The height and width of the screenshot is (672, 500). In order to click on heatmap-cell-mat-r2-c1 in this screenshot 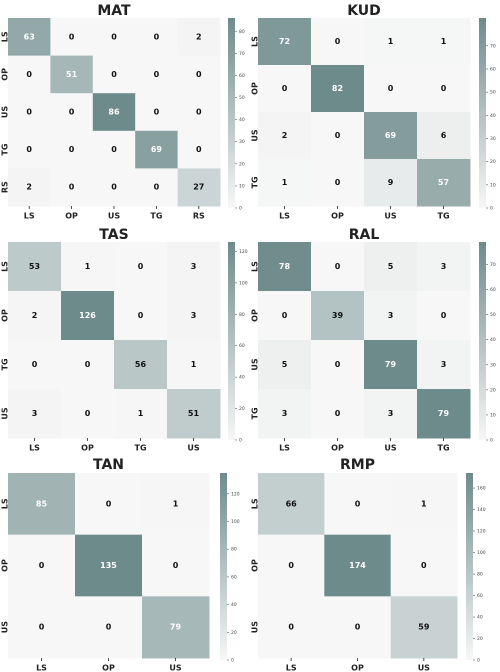, I will do `click(72, 112)`.